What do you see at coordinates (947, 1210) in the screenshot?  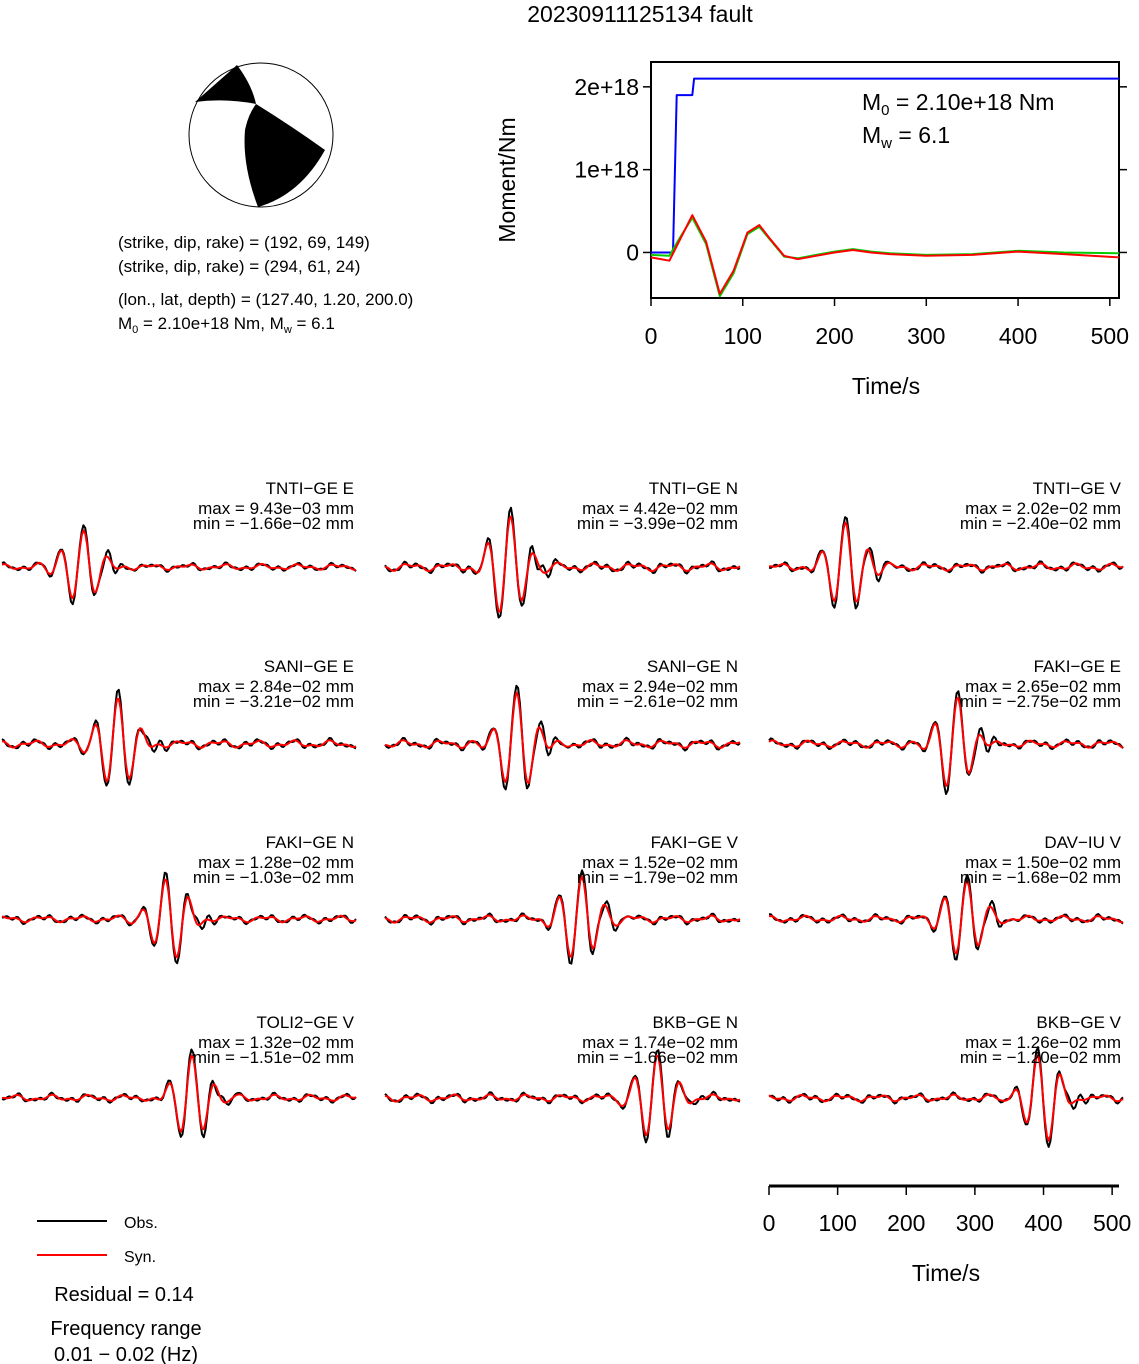 I see `bottom-time-axis: 0 100 200 300 400 500` at bounding box center [947, 1210].